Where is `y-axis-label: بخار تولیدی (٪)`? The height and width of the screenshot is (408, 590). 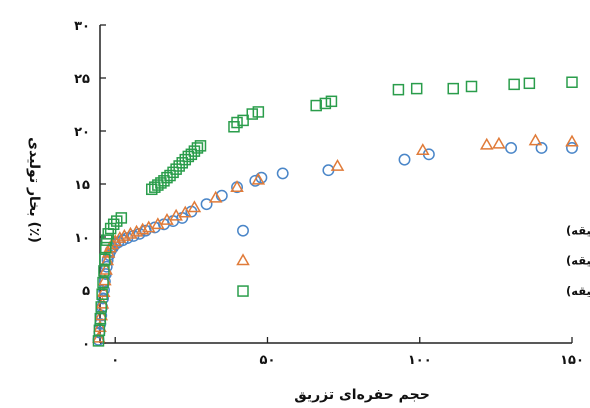
y-axis-label: بخار تولیدی (٪) is located at coordinates (34, 190).